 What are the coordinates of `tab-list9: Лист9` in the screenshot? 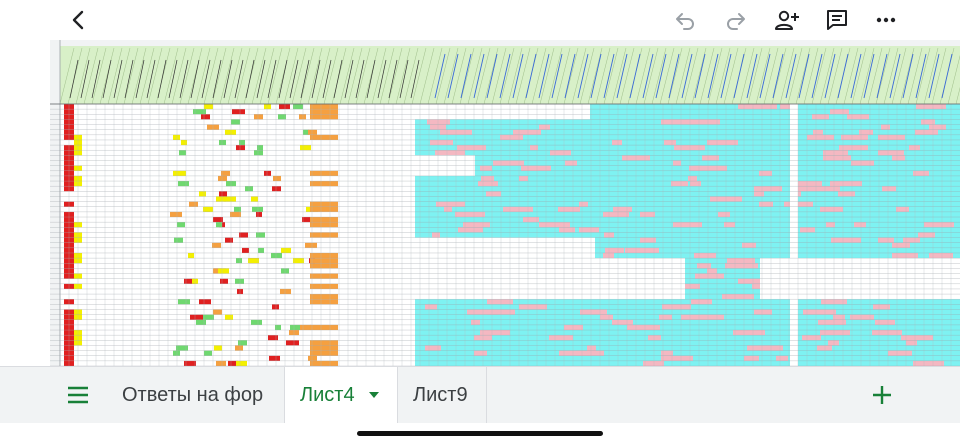 It's located at (442, 395).